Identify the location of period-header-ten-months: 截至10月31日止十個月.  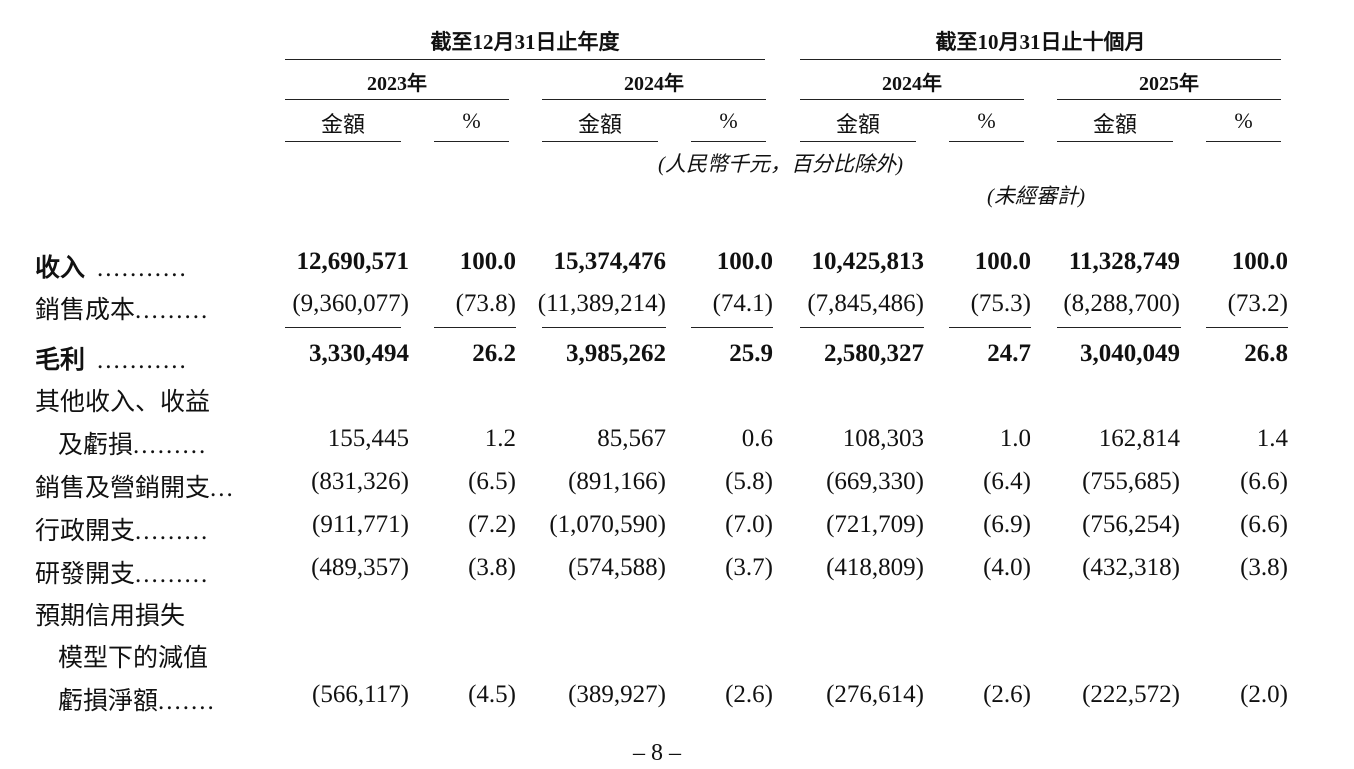
(1040, 42).